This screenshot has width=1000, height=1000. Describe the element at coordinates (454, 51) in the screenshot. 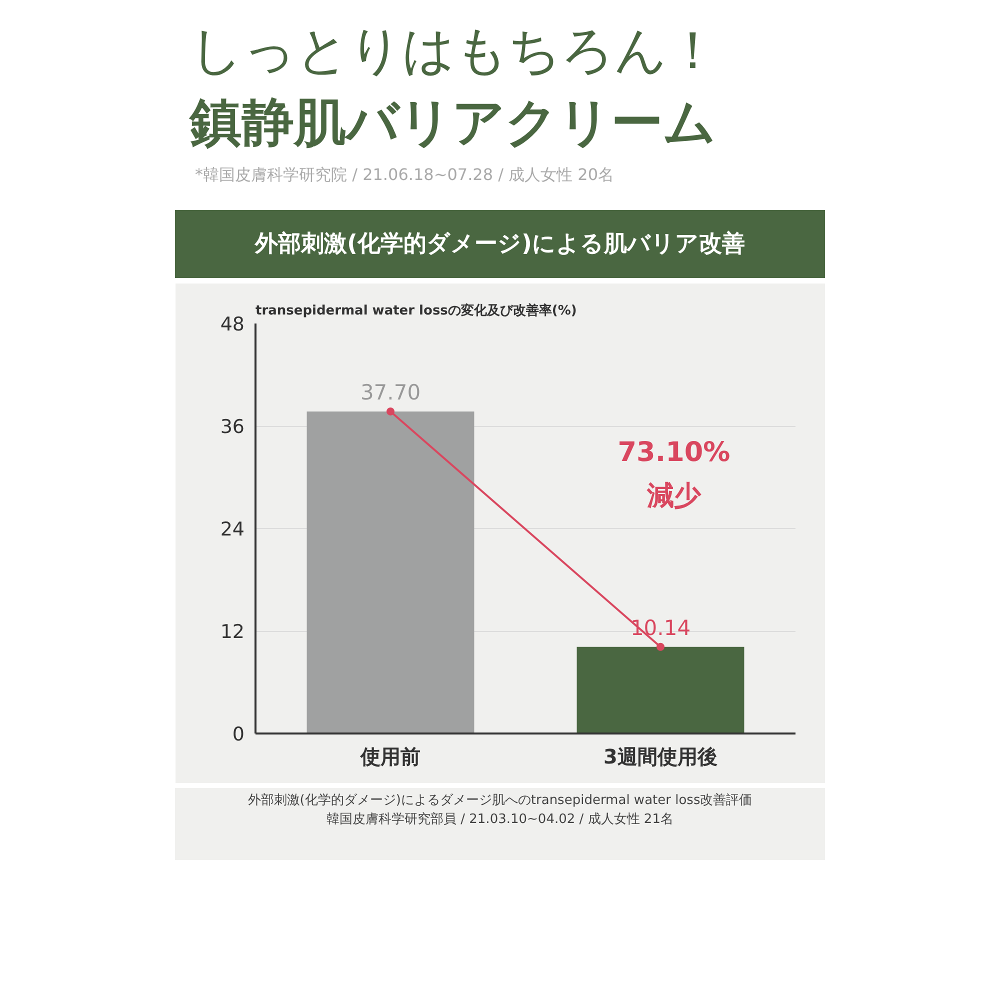

I see `chart-title: しっとりはもちろん！` at that location.